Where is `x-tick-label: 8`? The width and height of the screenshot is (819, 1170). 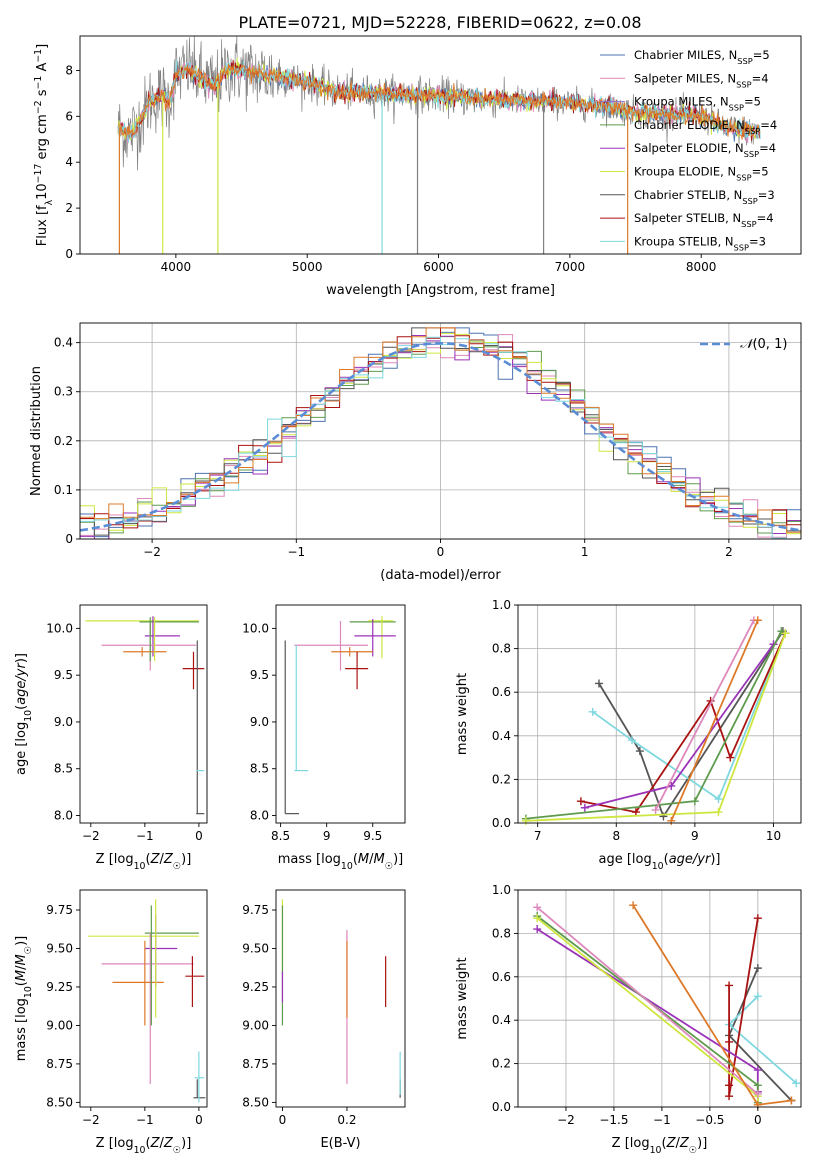
x-tick-label: 8 is located at coordinates (616, 836).